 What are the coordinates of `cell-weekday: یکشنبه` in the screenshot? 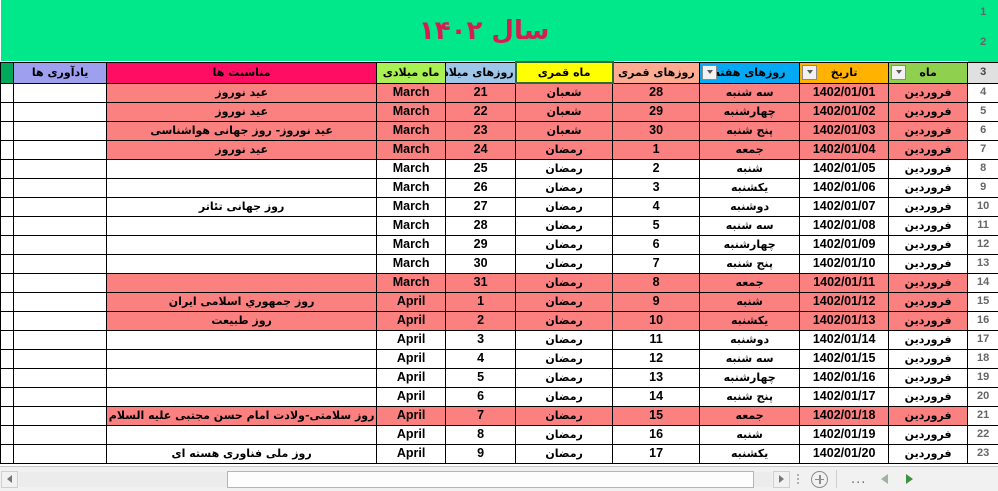 It's located at (750, 453).